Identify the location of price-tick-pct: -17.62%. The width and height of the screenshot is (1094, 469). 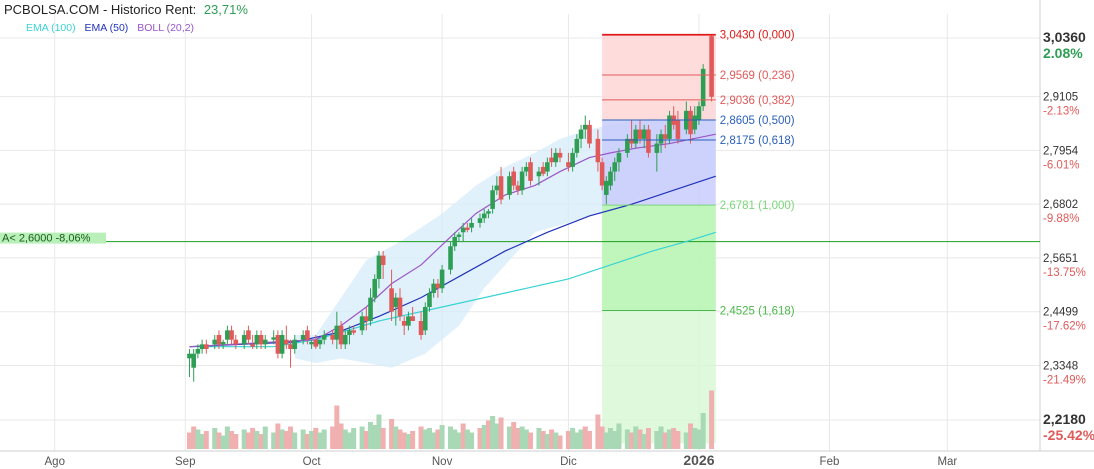
(1064, 327).